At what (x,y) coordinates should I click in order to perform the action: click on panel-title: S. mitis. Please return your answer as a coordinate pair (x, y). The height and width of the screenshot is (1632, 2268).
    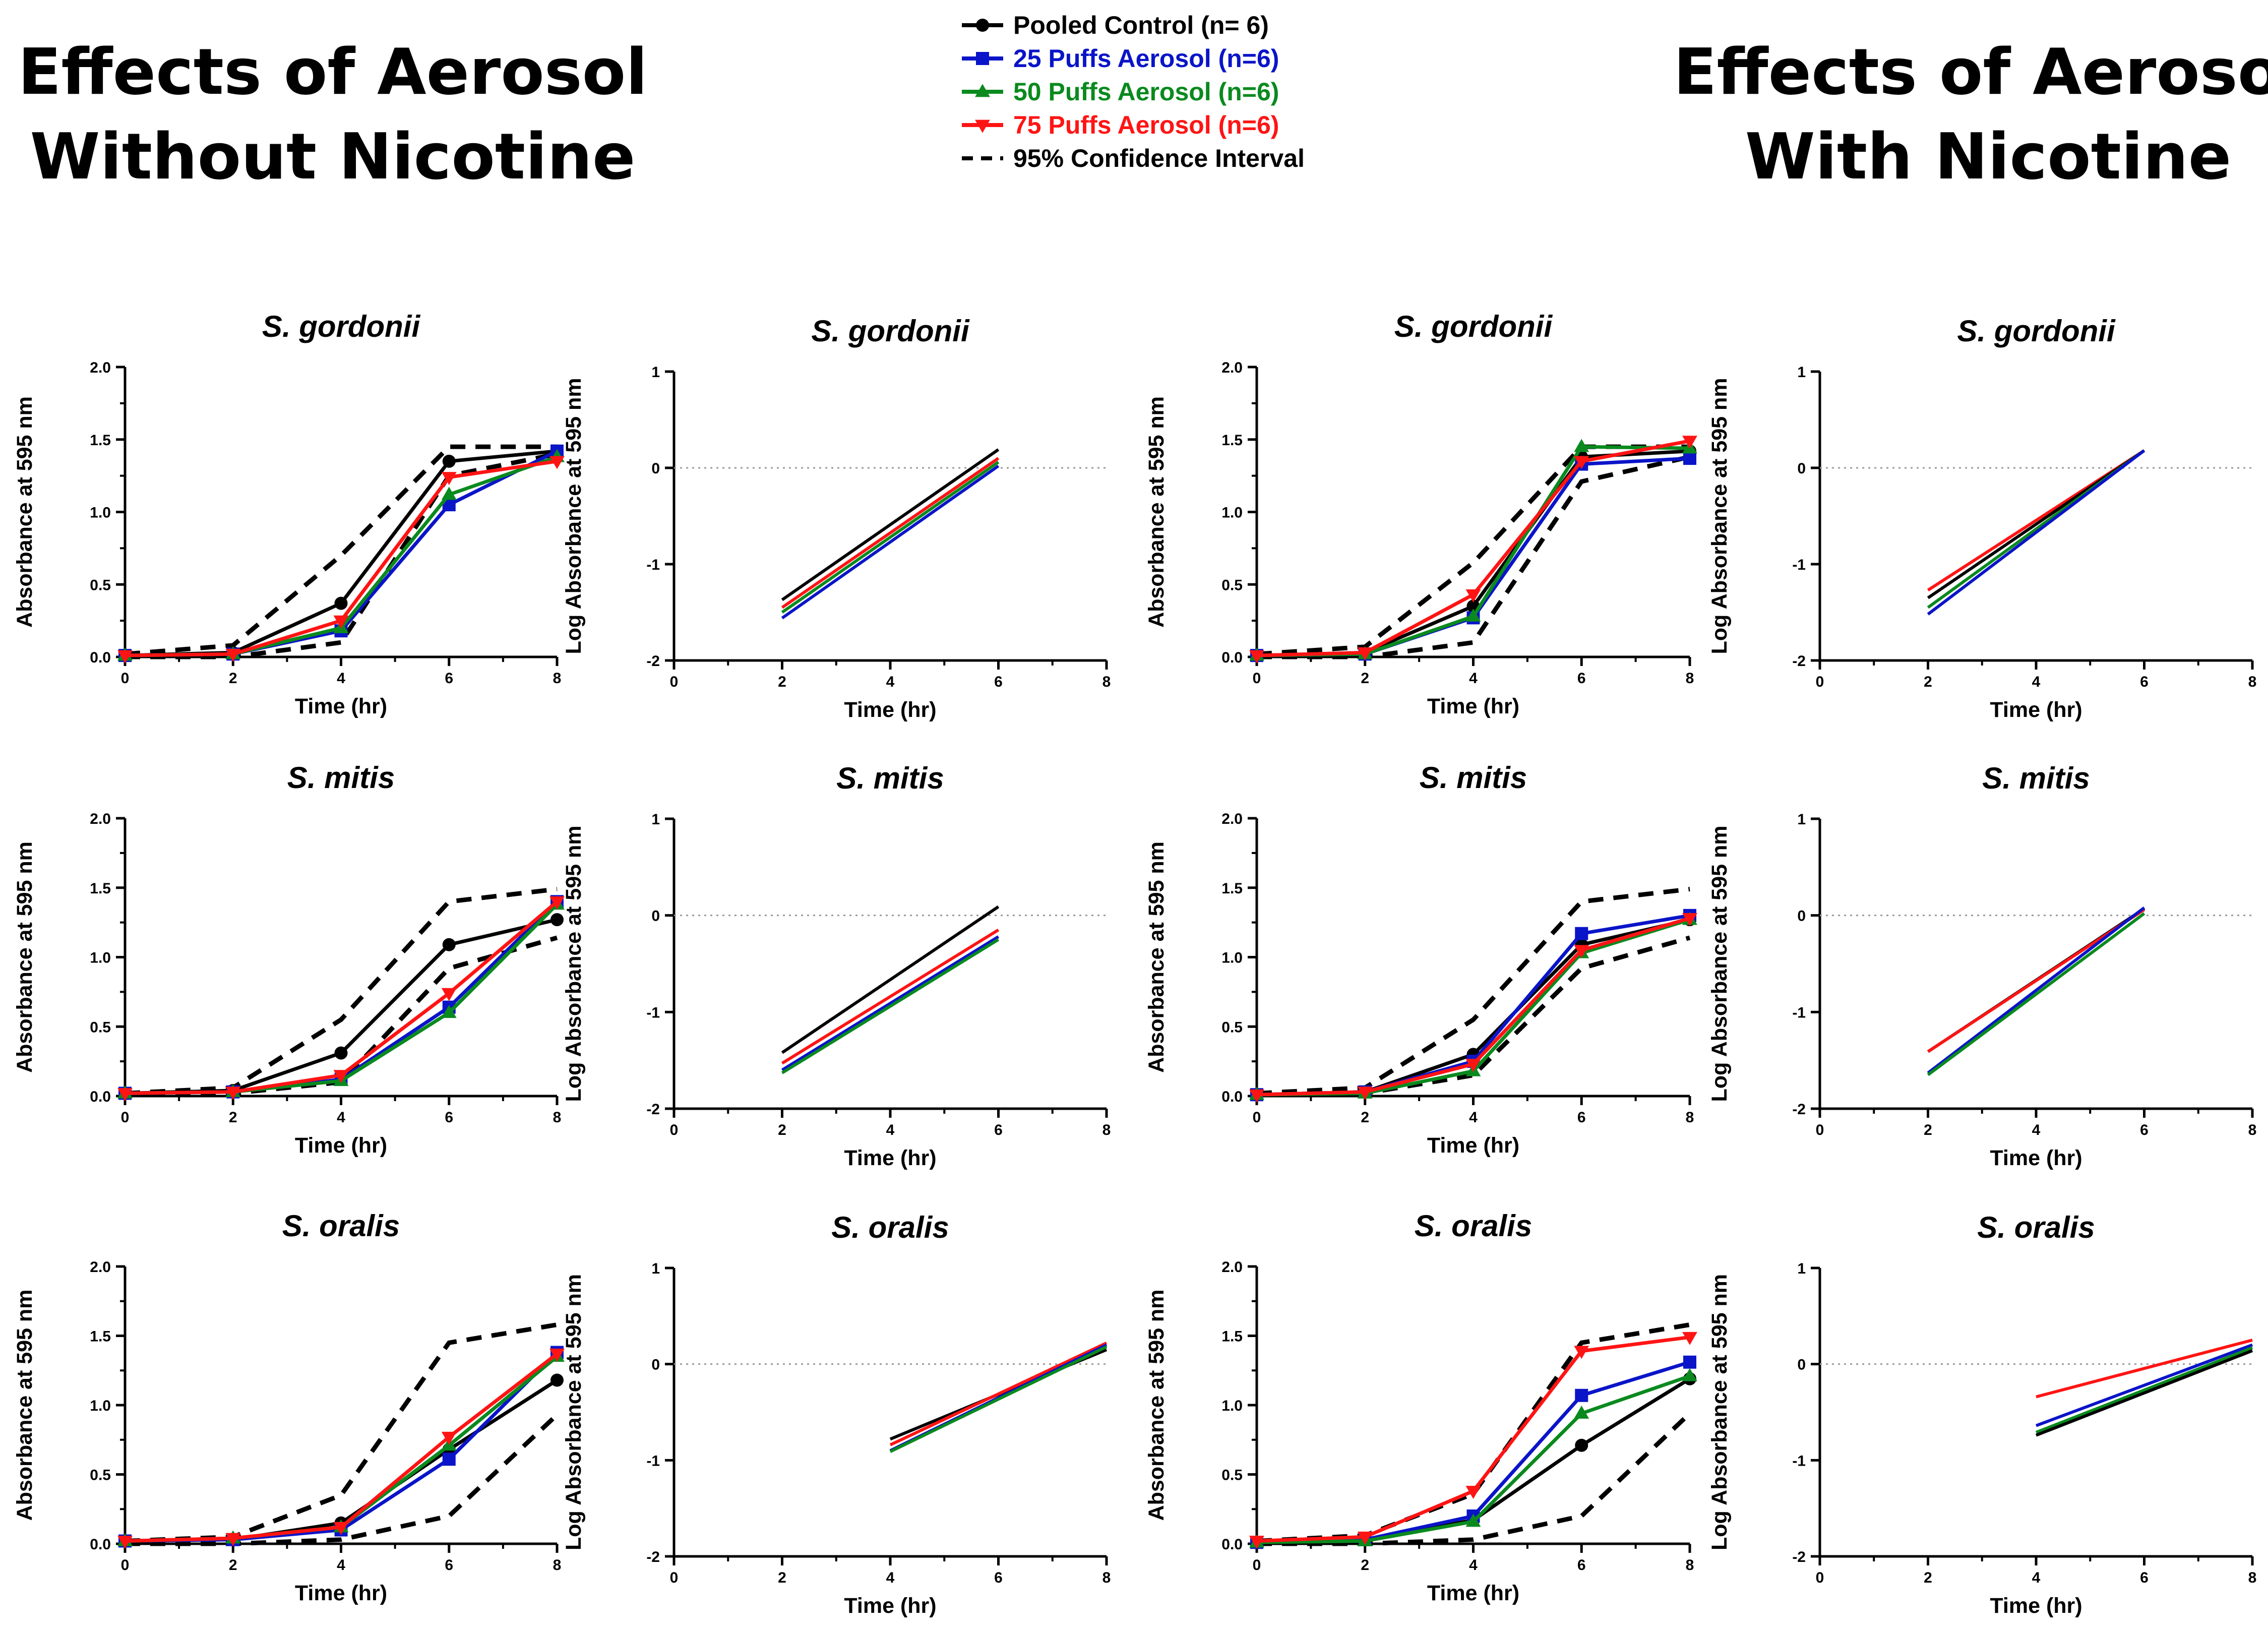
    Looking at the image, I should click on (341, 778).